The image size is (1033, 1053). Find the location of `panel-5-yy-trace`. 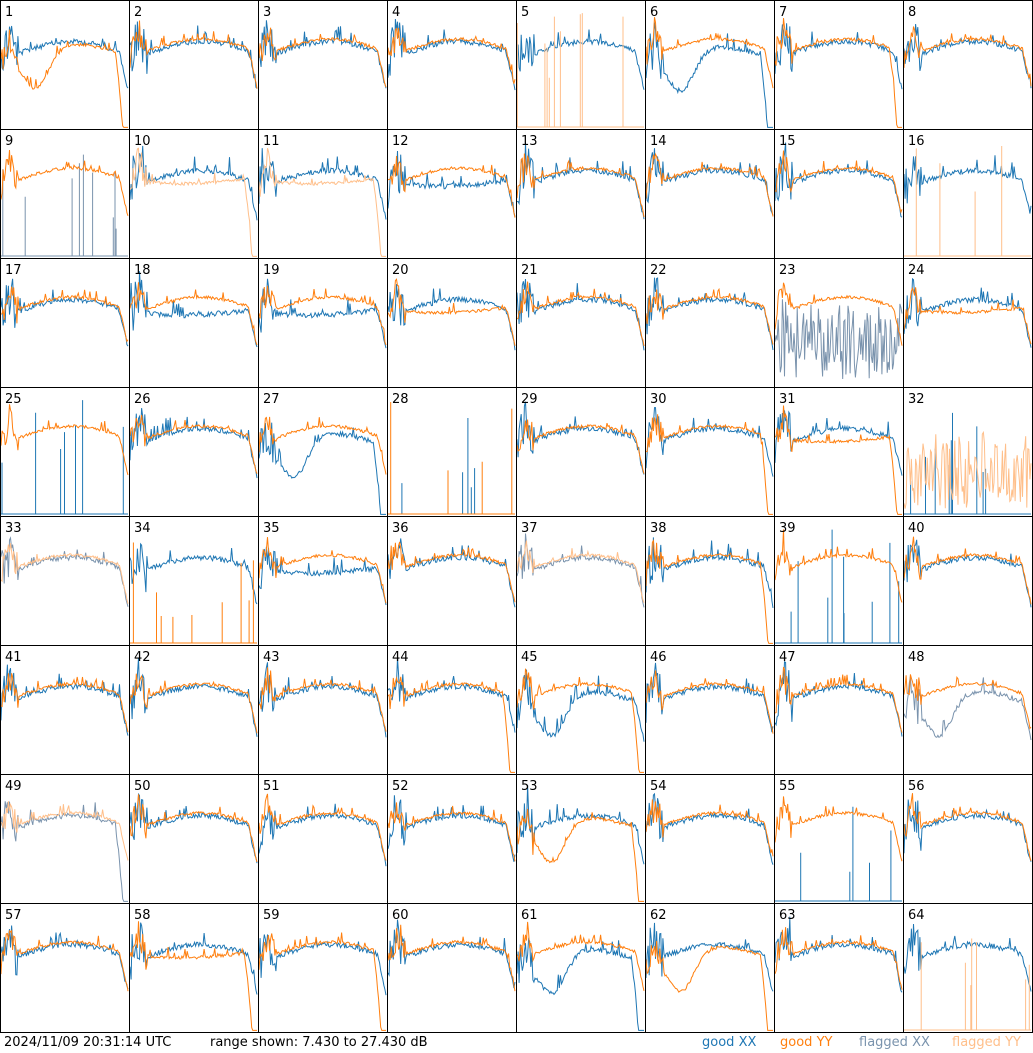

panel-5-yy-trace is located at coordinates (580, 70).